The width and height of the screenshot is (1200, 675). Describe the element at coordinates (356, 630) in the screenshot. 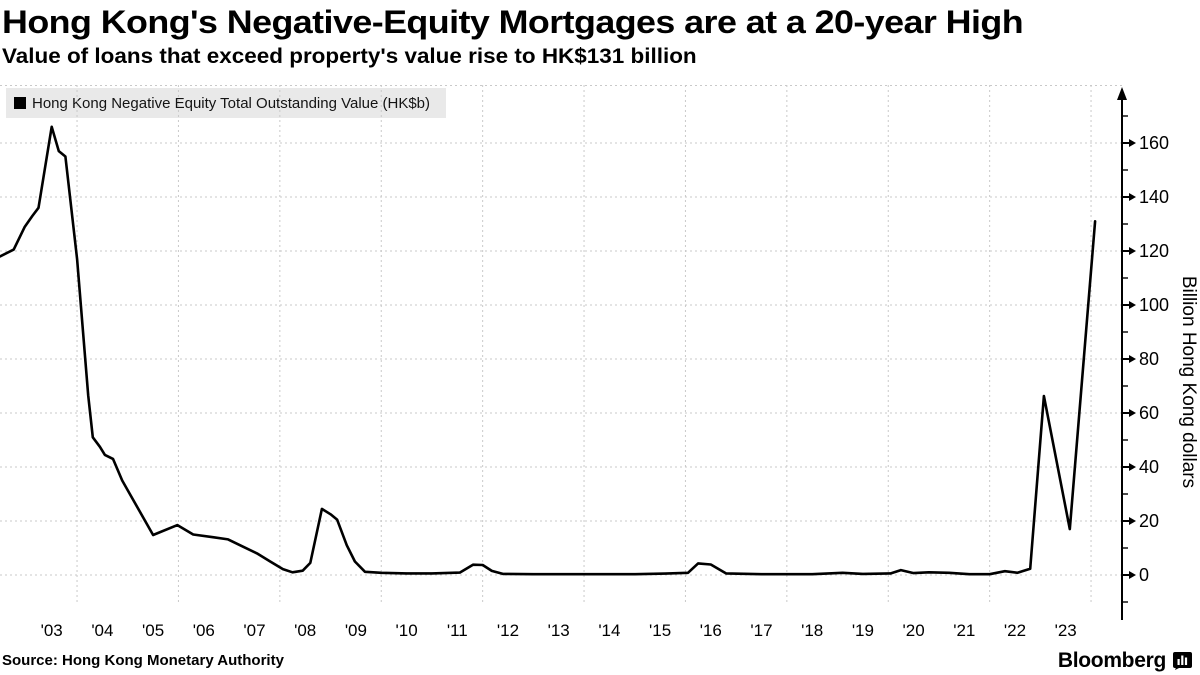

I see `svg-text: '09` at that location.